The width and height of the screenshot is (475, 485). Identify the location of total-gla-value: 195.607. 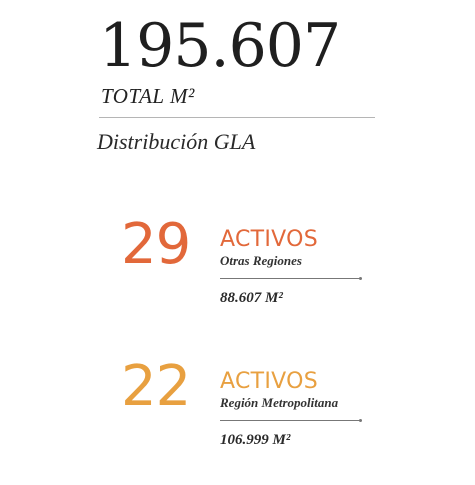
(220, 46).